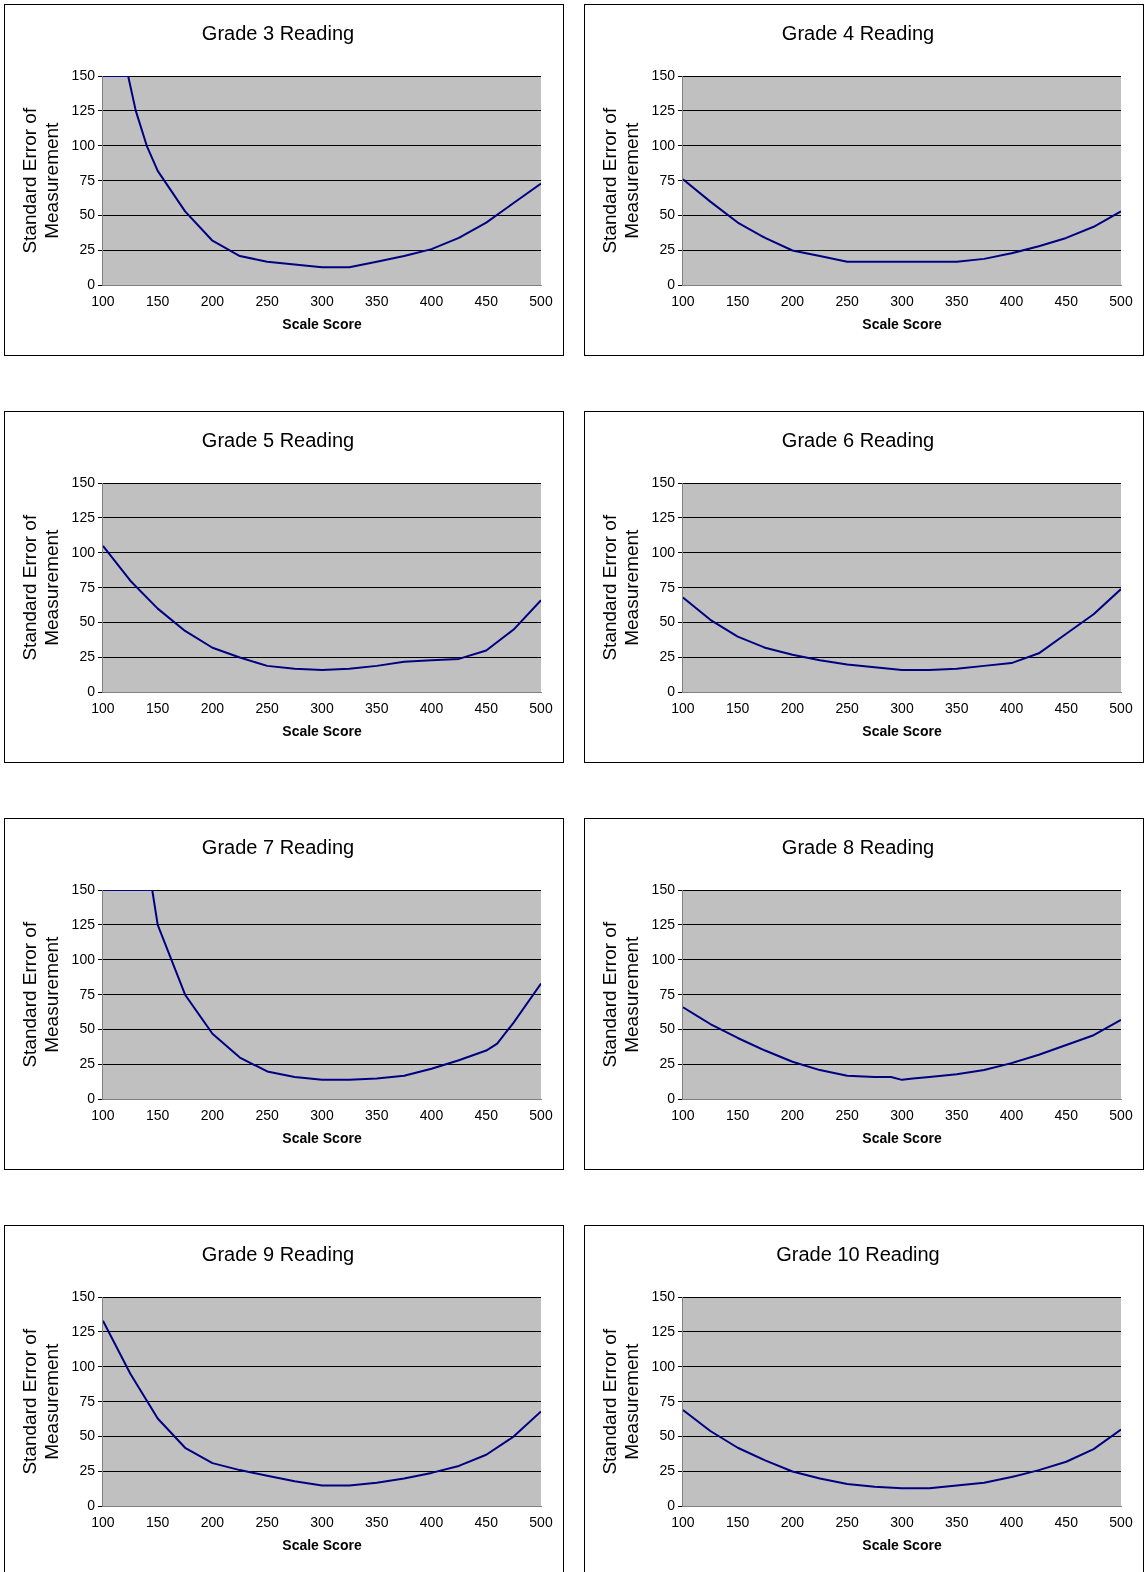 This screenshot has width=1146, height=1572. I want to click on chart-title: Grade 10 Reading, so click(858, 1253).